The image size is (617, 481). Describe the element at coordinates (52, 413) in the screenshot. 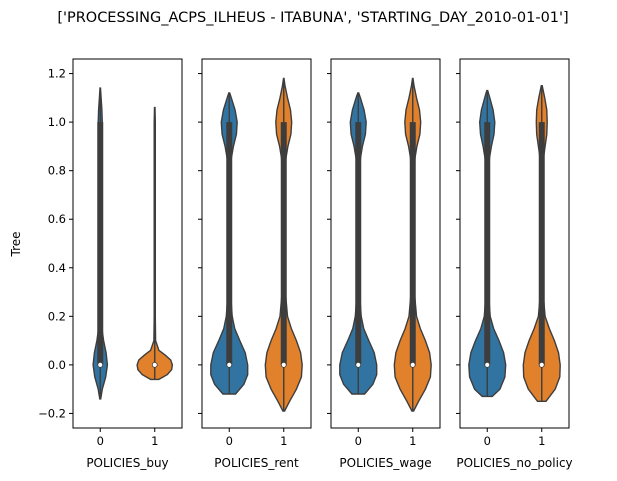

I see `y-tick-label: −0.2` at that location.